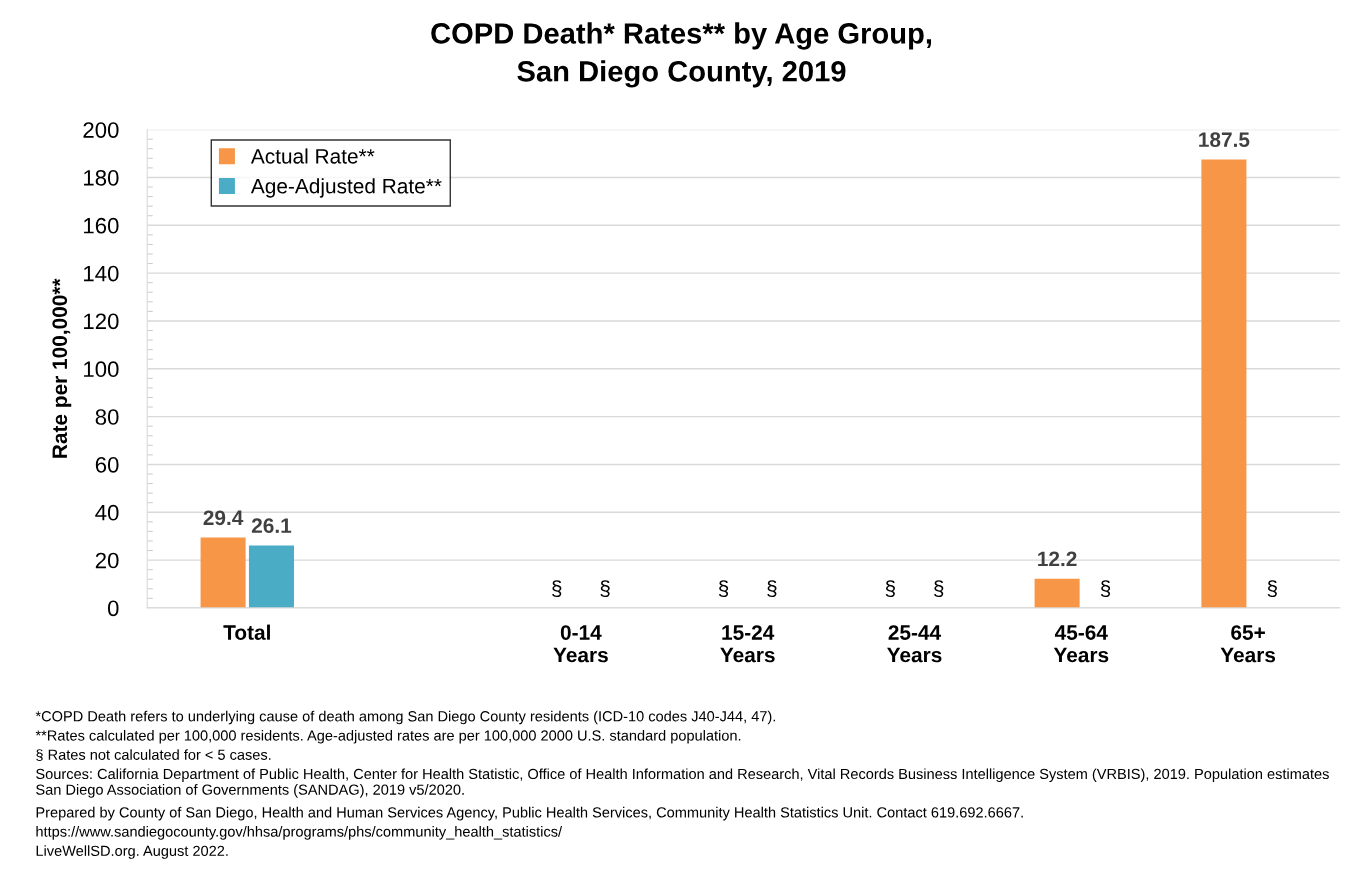  What do you see at coordinates (682, 783) in the screenshot?
I see `source-note: Sources: California Department of Public Health, Center for Health Statistic, Office of Health Information and Research, Vital Records Business Intelligence System (VRBIS), 2019. Population estimates San Diego Association of Governments (SANDAG), 2019 v5/2020.` at bounding box center [682, 783].